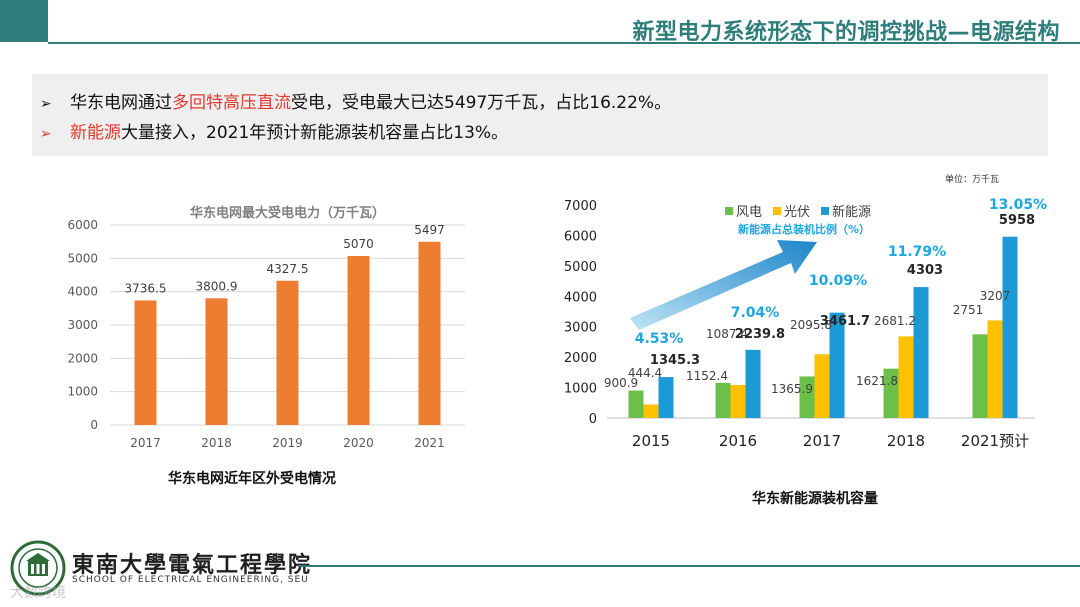 This screenshot has height=607, width=1080. What do you see at coordinates (845, 321) in the screenshot?
I see `data-label: 3461.7` at bounding box center [845, 321].